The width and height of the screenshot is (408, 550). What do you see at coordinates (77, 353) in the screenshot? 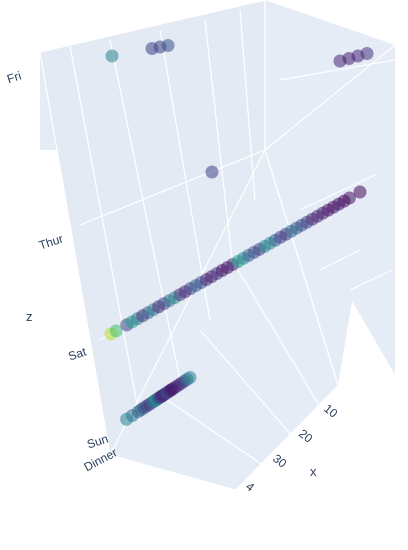
I see `z-tick-sat: Sat` at bounding box center [77, 353].